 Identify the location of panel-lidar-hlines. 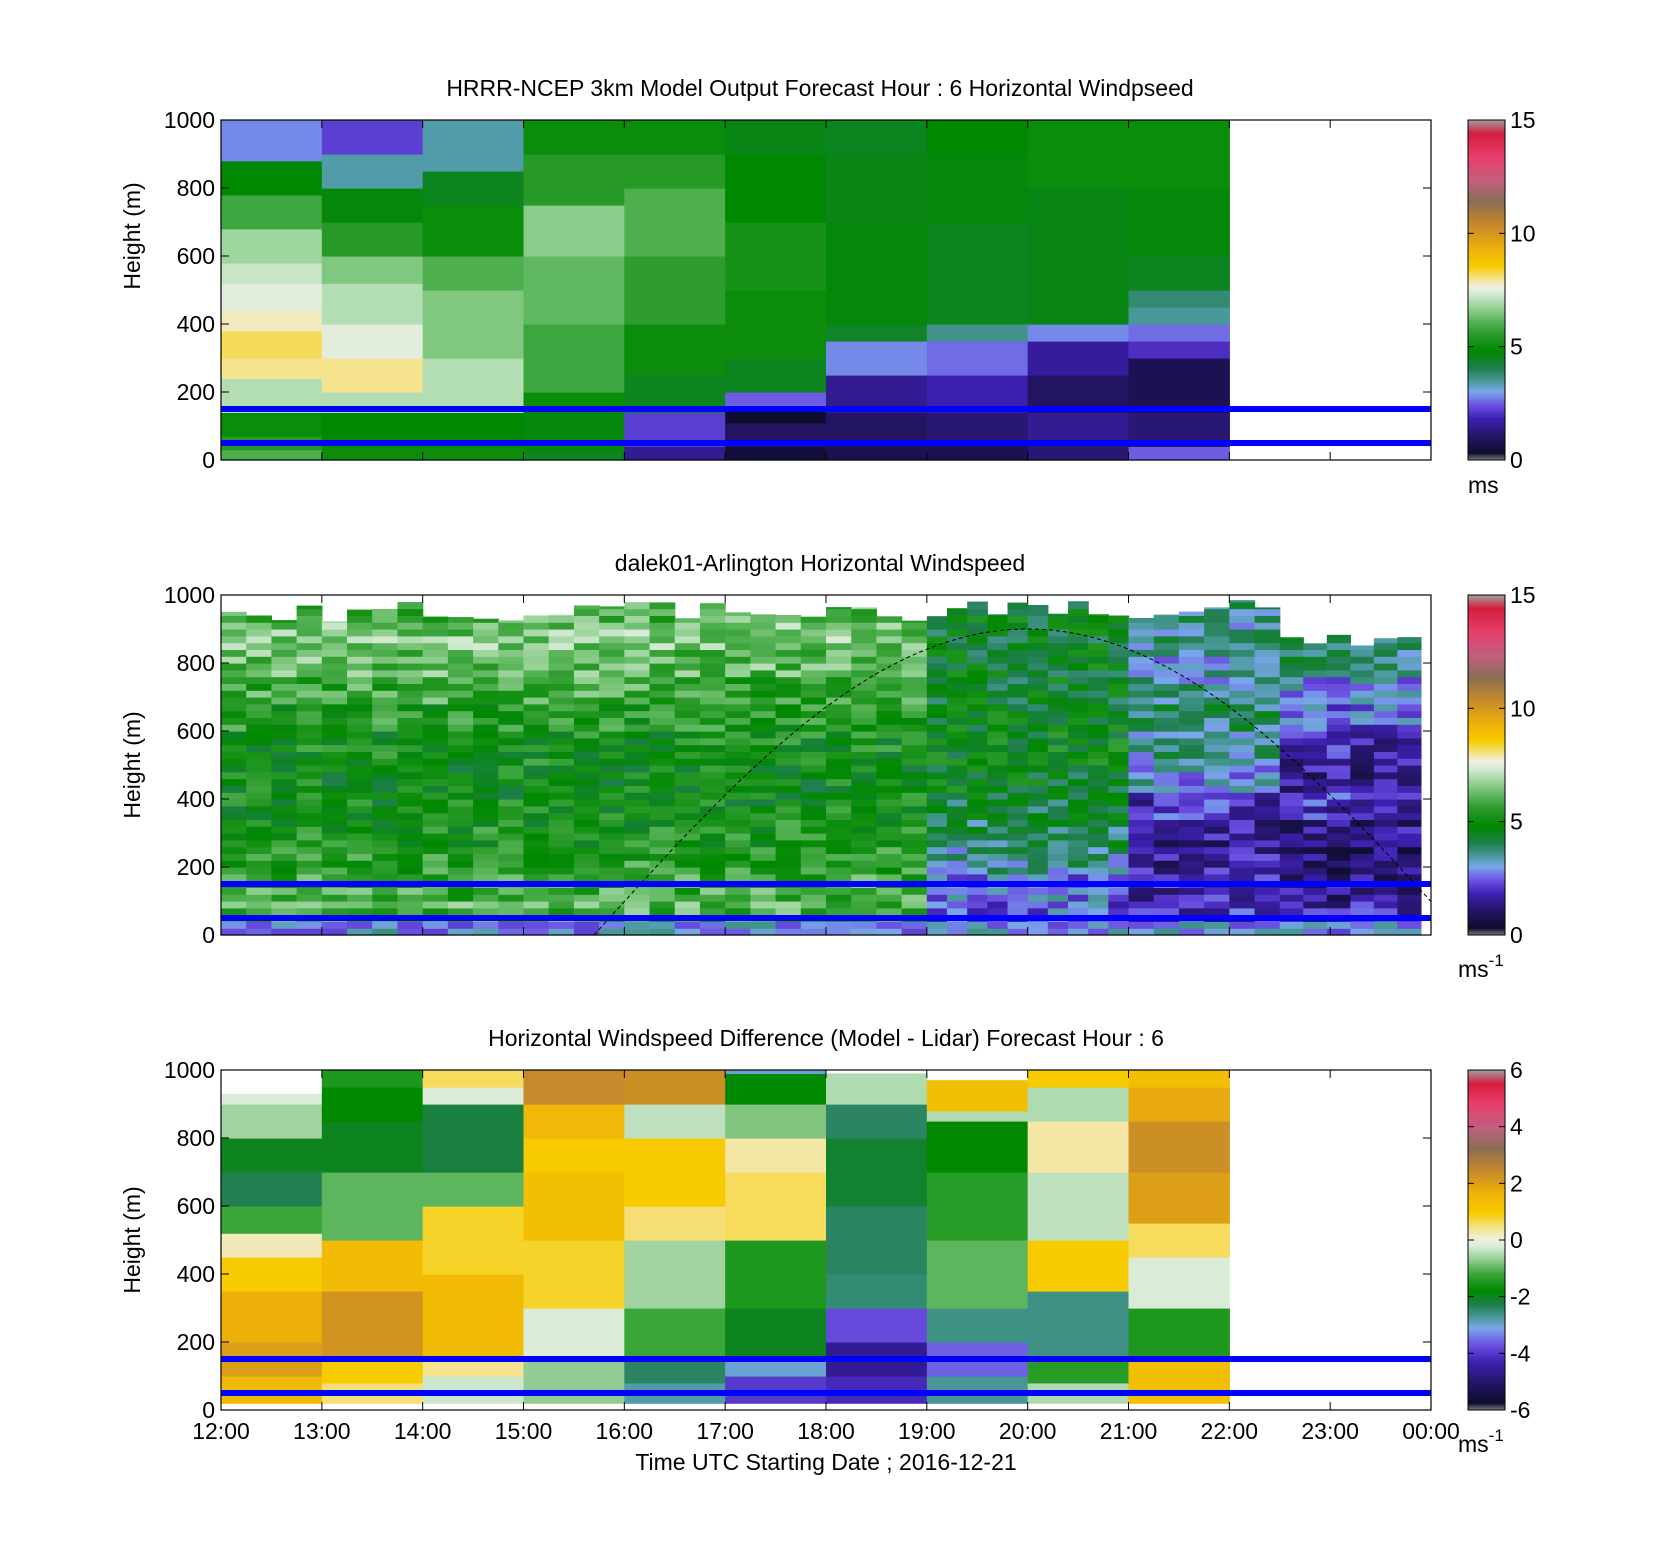
(826, 901).